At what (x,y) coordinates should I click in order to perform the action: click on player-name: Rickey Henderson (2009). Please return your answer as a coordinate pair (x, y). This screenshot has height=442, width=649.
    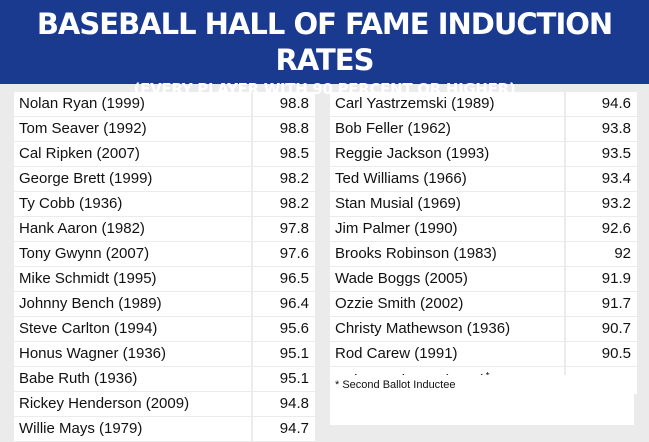
    Looking at the image, I should click on (132, 404).